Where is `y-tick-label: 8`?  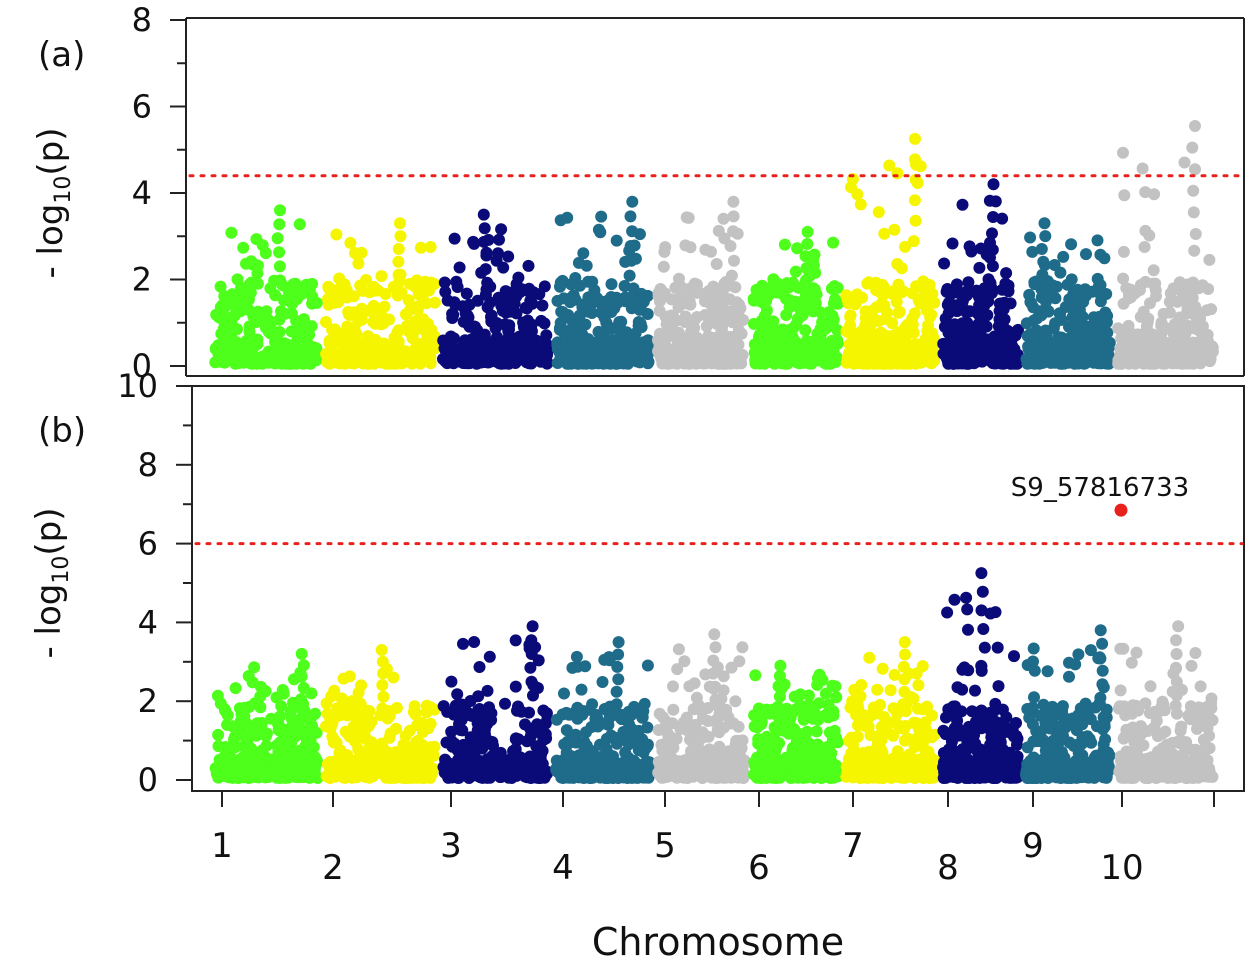 y-tick-label: 8 is located at coordinates (148, 465).